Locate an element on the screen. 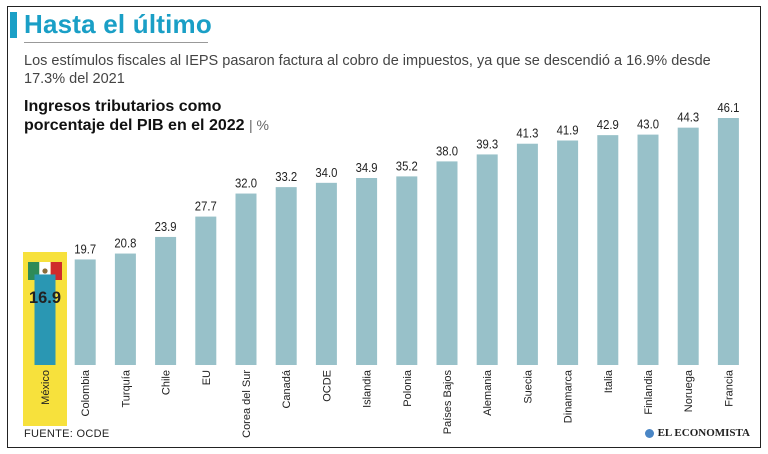  category-label: México is located at coordinates (46, 387).